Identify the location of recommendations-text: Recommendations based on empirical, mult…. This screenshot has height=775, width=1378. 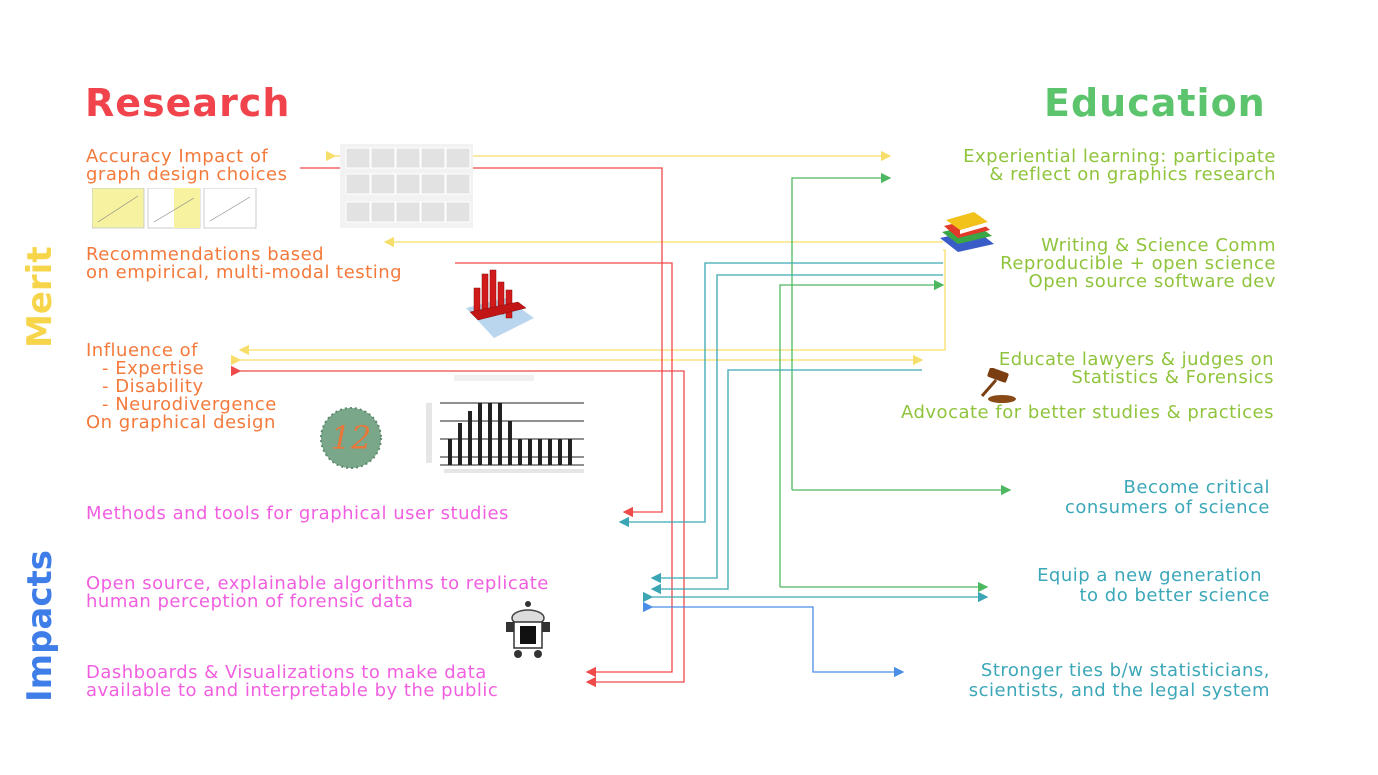
(244, 263).